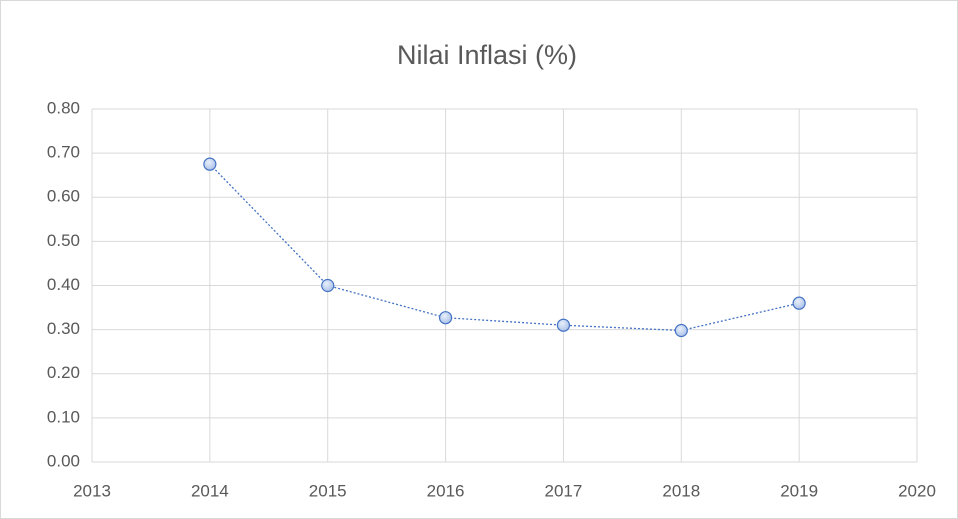  I want to click on y-tick-label: 0.30, so click(63, 328).